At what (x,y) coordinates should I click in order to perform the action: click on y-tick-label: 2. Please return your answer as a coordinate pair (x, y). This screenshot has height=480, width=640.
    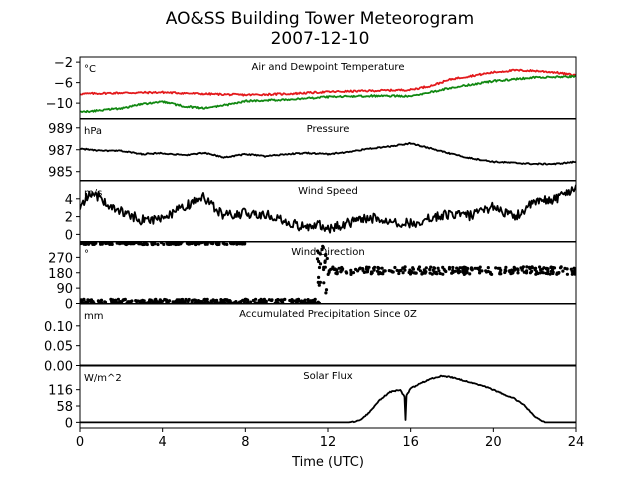
    Looking at the image, I should click on (69, 218).